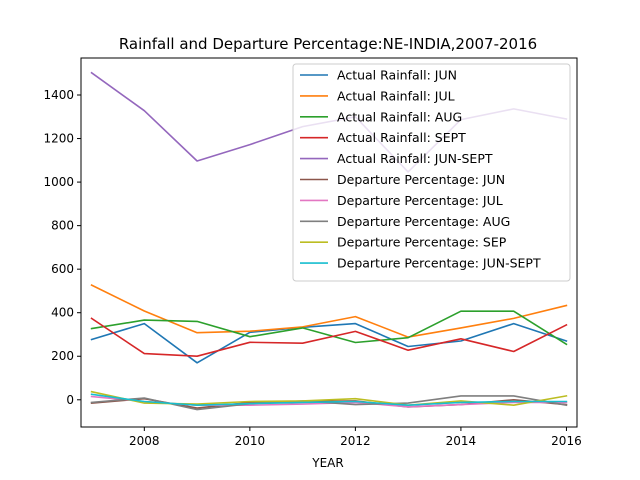 The image size is (640, 480). What do you see at coordinates (421, 179) in the screenshot?
I see `legend-entry: Departure Percentage: JUN` at bounding box center [421, 179].